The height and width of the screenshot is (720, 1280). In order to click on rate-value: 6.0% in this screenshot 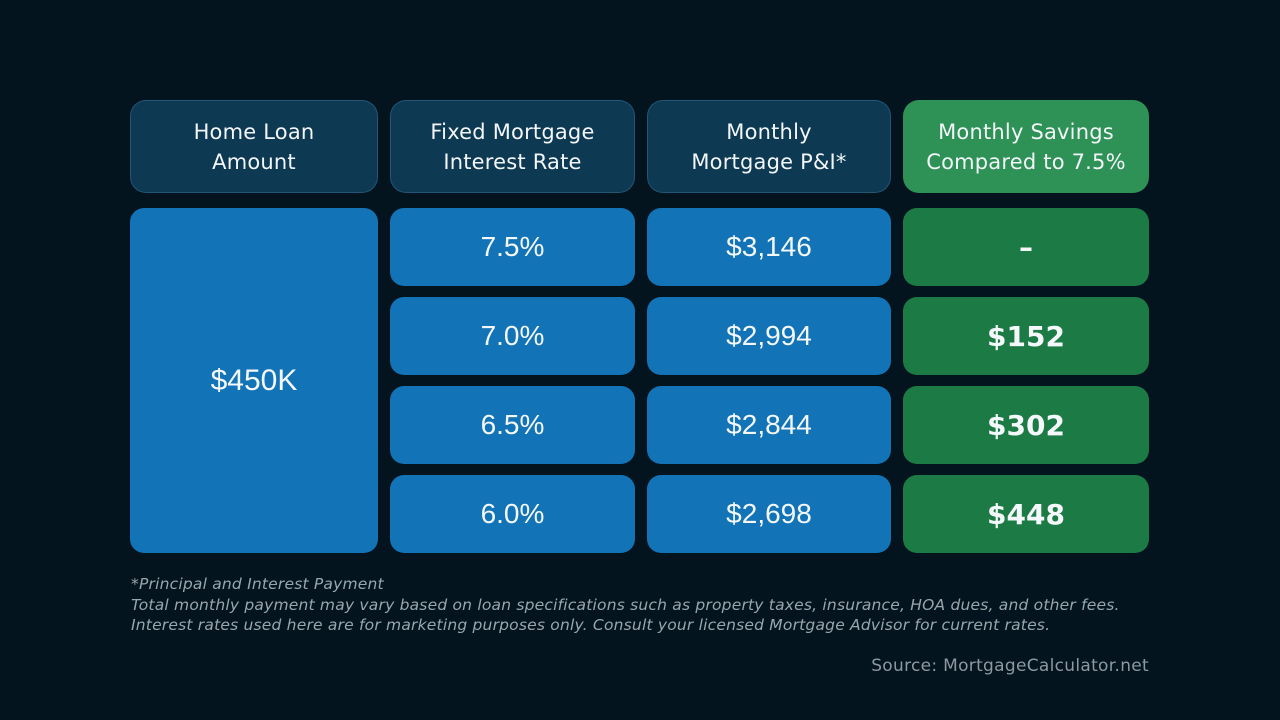, I will do `click(512, 513)`.